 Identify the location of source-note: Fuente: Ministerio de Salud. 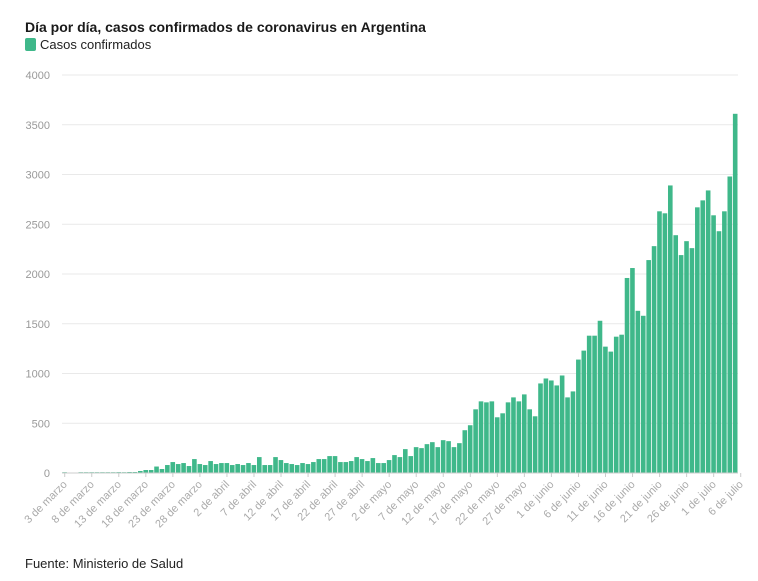
(104, 563).